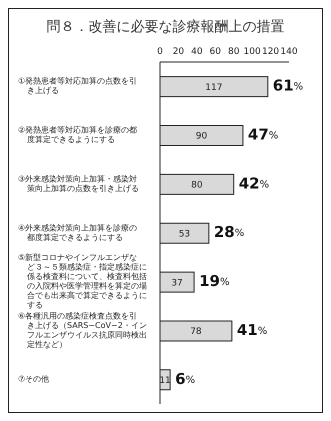 This screenshot has height=421, width=331. Describe the element at coordinates (271, 52) in the screenshot. I see `x-tick-label: 120` at that location.